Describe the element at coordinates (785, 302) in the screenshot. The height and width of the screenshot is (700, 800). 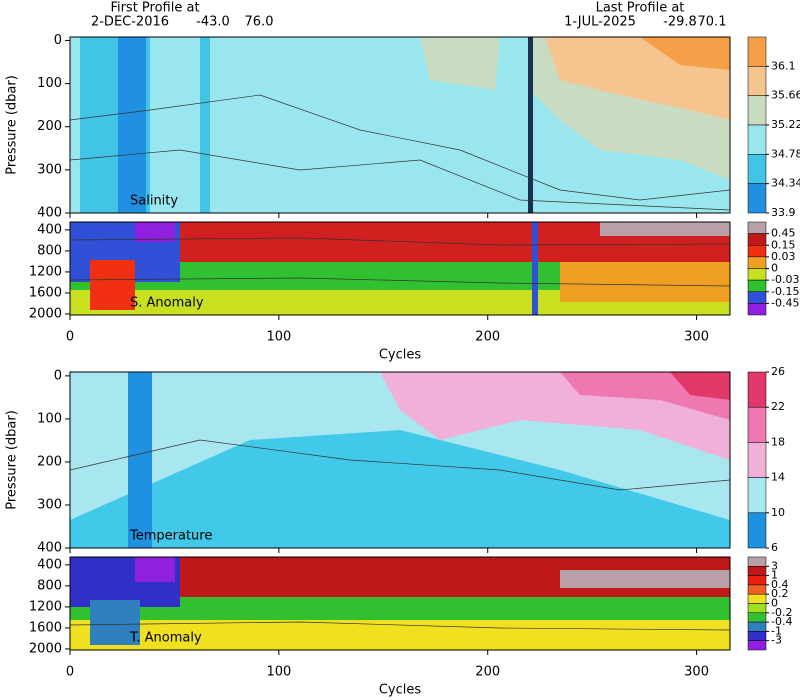
I see `colorbar-label: -0.45` at that location.